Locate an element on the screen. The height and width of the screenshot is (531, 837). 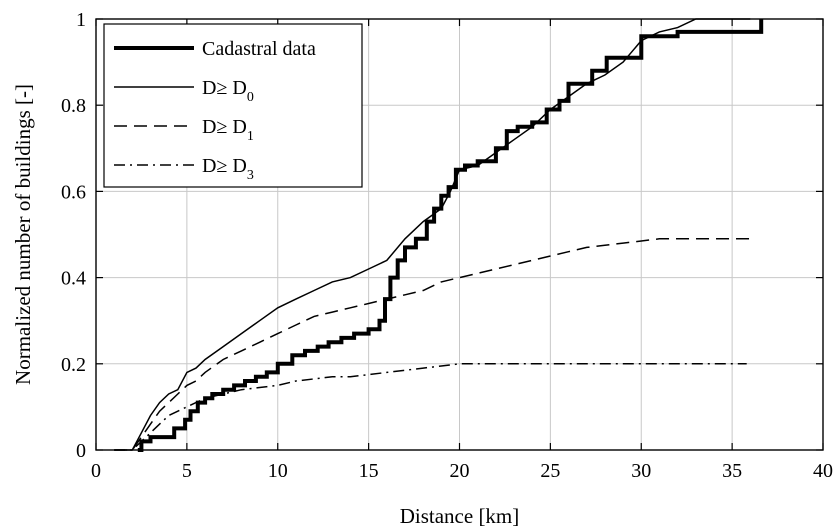
legend-label-3: D≥ D3 is located at coordinates (228, 169).